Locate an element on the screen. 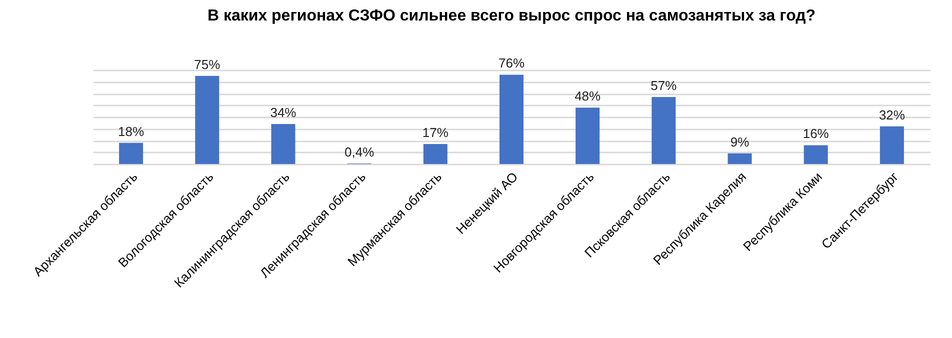 The image size is (952, 338). data-label: 48% is located at coordinates (588, 96).